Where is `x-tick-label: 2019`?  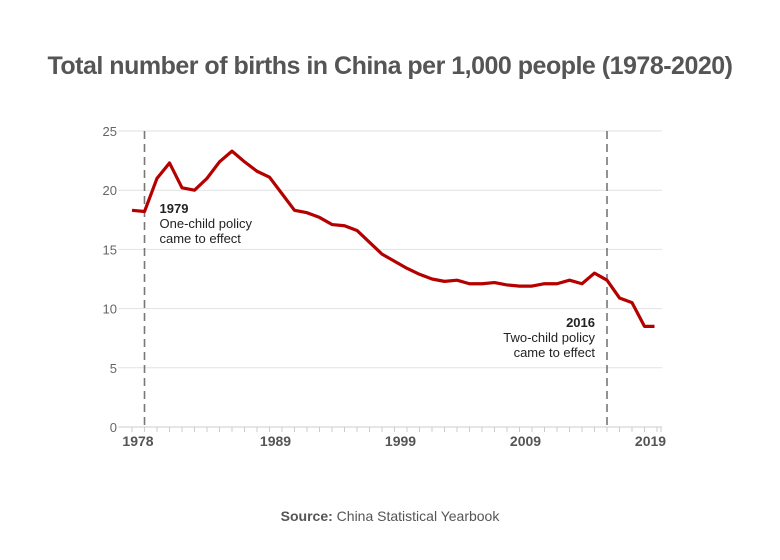 x-tick-label: 2019 is located at coordinates (650, 441).